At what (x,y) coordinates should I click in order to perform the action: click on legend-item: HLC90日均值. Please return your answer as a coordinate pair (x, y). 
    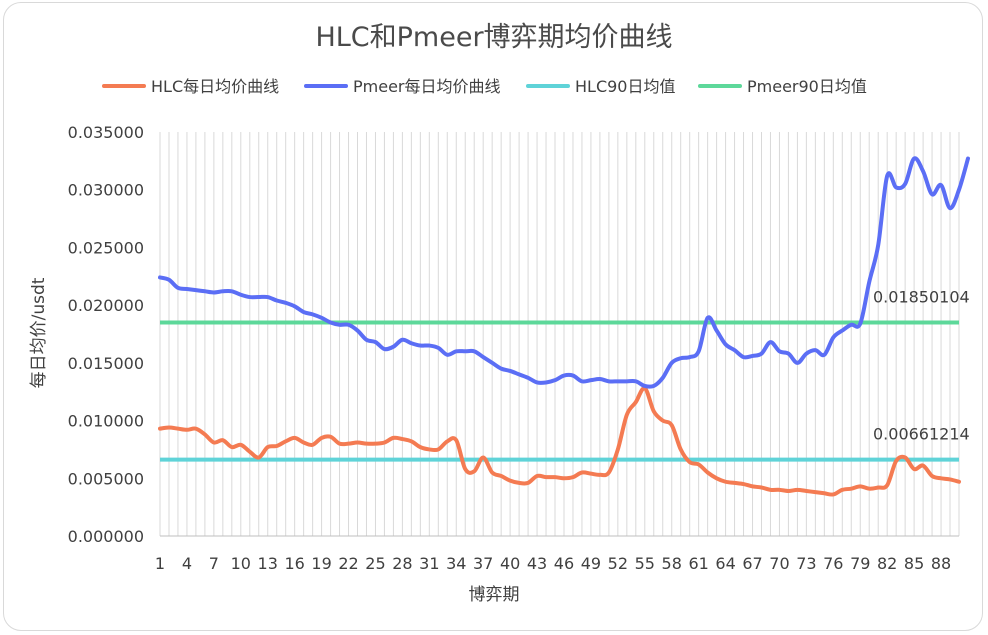
    Looking at the image, I should click on (600, 86).